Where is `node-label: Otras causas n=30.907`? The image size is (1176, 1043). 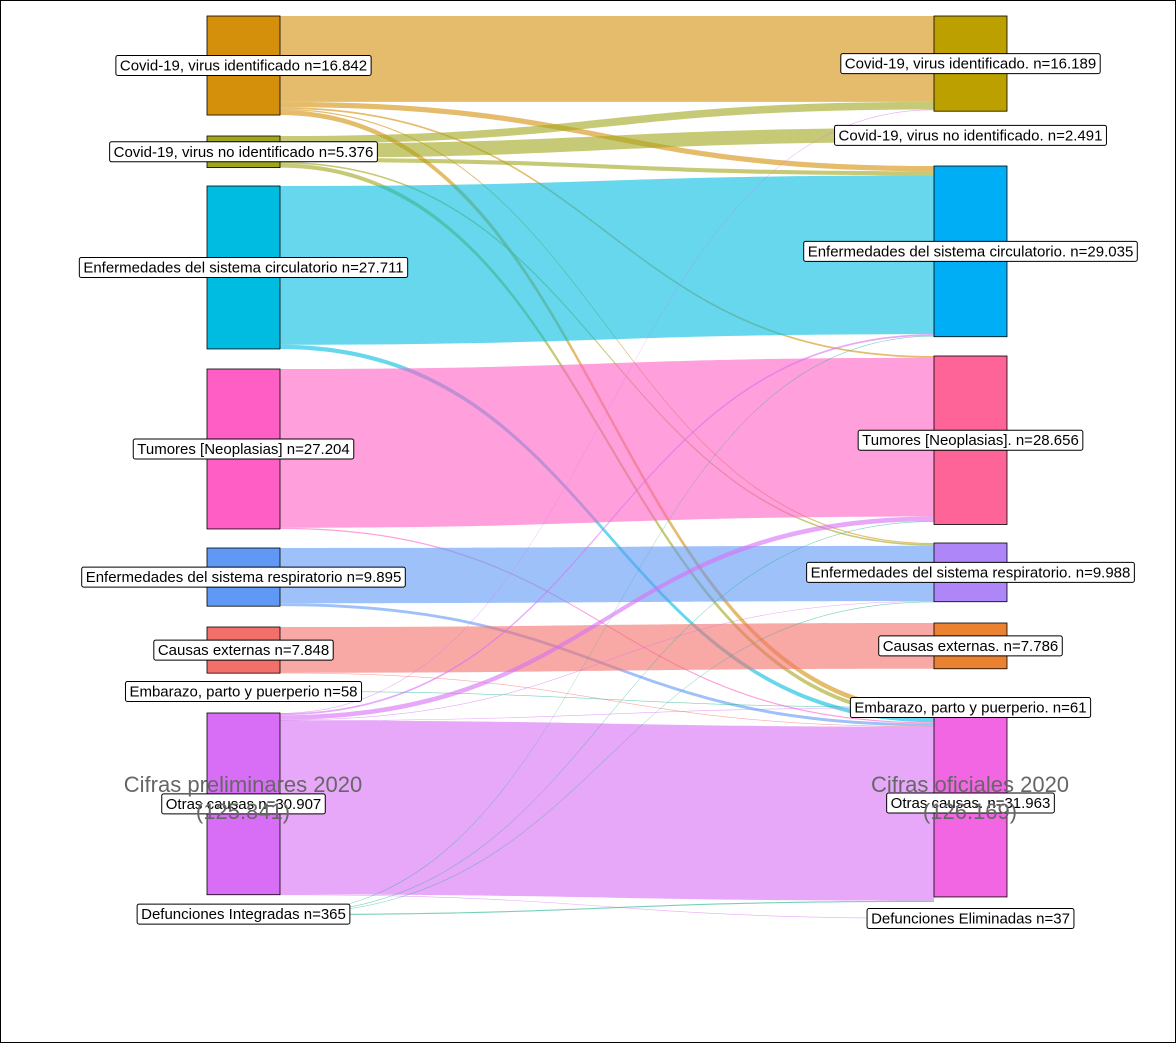
node-label: Otras causas n=30.907 is located at coordinates (244, 804).